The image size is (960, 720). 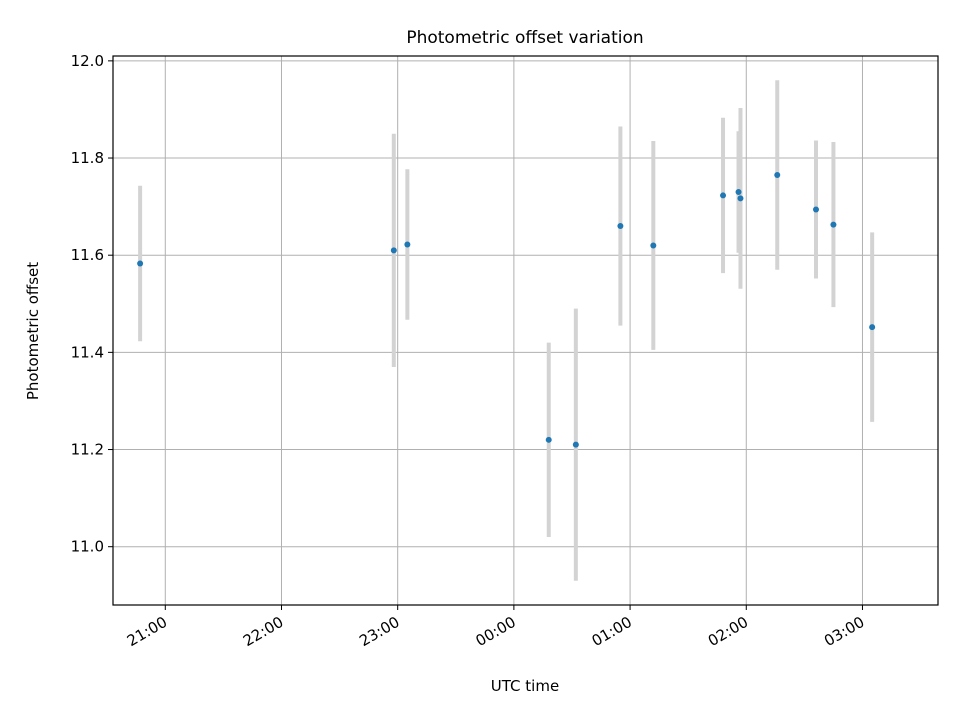 What do you see at coordinates (87, 450) in the screenshot?
I see `y-tick-label: 11.2` at bounding box center [87, 450].